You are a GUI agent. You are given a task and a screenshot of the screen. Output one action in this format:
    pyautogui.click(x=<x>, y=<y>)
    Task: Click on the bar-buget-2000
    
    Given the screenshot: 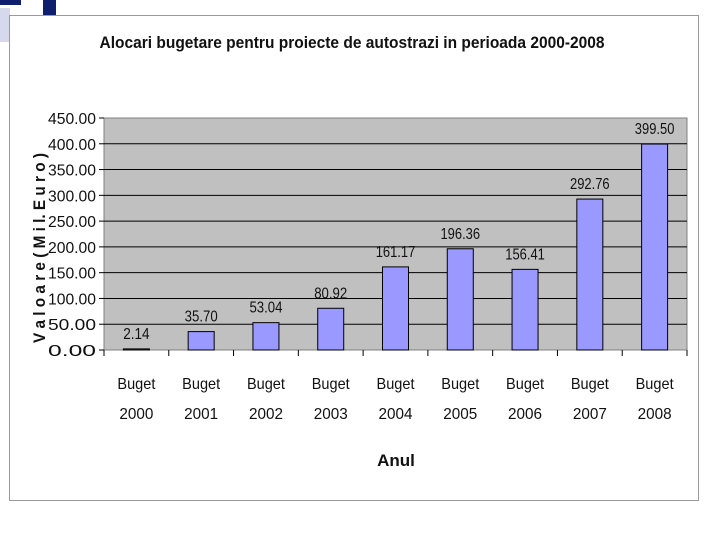 What is the action you would take?
    pyautogui.click(x=136, y=349)
    